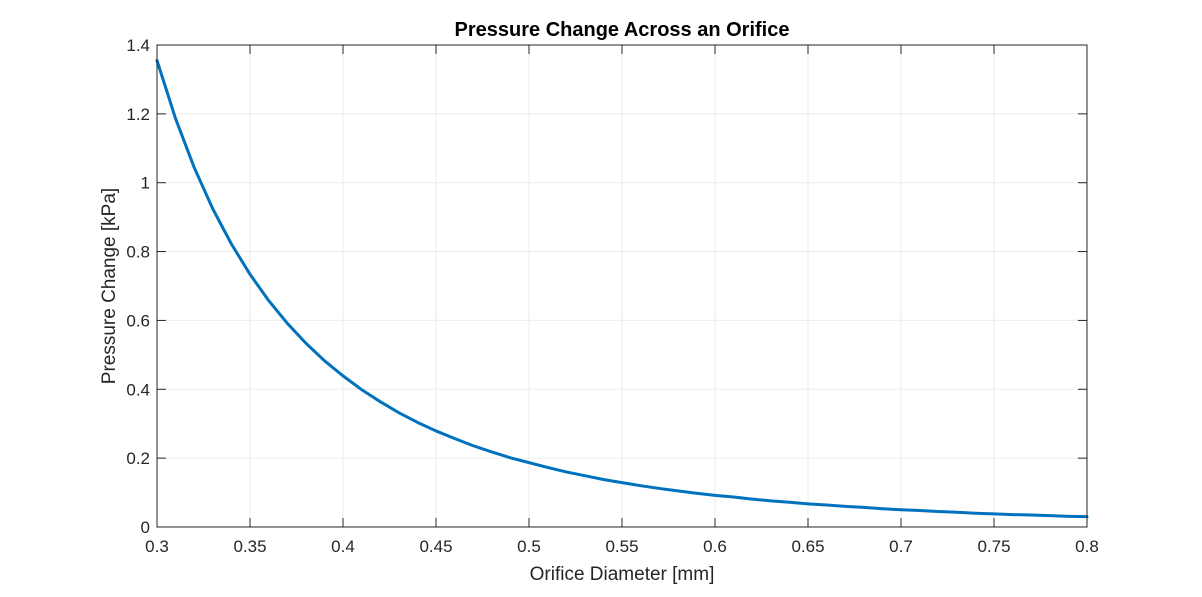 This screenshot has height=597, width=1202. What do you see at coordinates (622, 30) in the screenshot?
I see `chart-title: Pressure Change Across an Orifice` at bounding box center [622, 30].